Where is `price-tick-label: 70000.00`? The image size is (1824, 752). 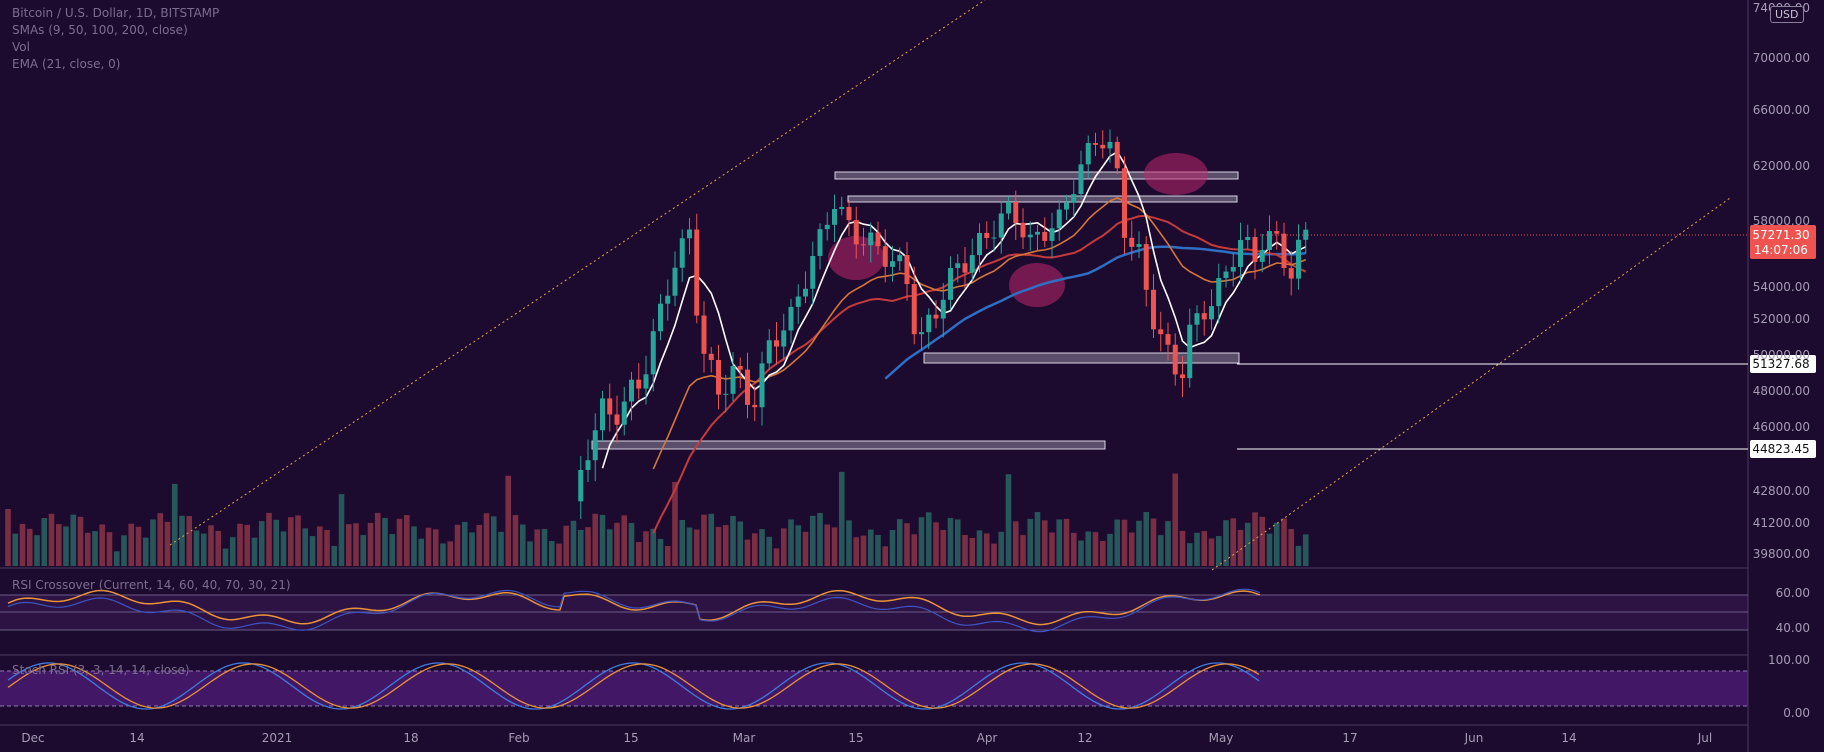 price-tick-label: 70000.00 is located at coordinates (1781, 58).